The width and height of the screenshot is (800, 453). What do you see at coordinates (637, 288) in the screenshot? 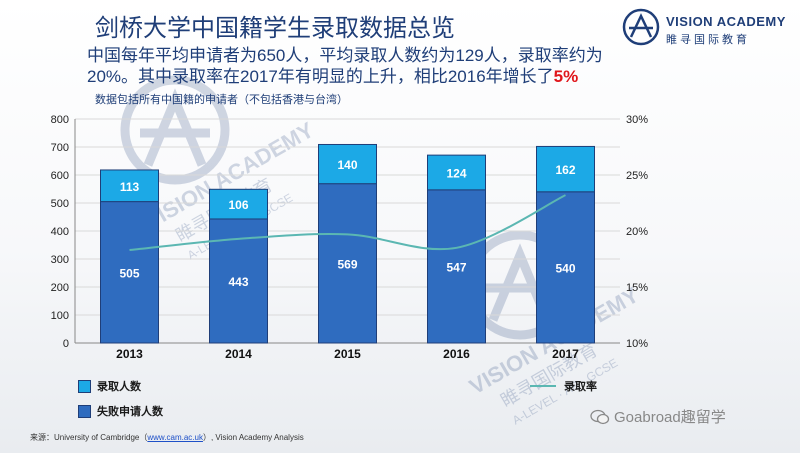
I see `y2-tick-label: 15%` at bounding box center [637, 288].